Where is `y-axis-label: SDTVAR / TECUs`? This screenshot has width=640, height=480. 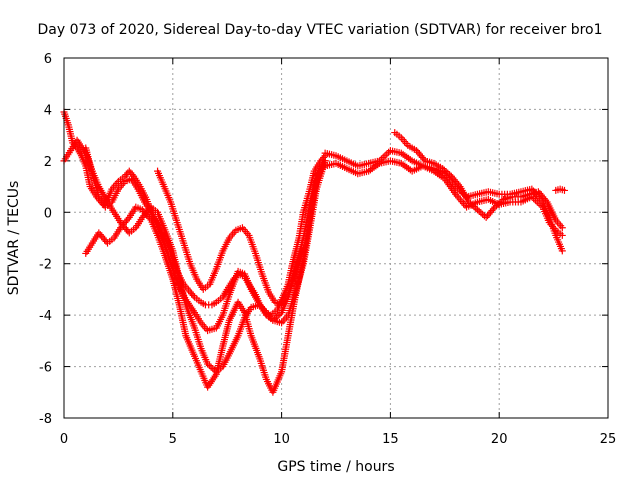 y-axis-label: SDTVAR / TECUs is located at coordinates (14, 238).